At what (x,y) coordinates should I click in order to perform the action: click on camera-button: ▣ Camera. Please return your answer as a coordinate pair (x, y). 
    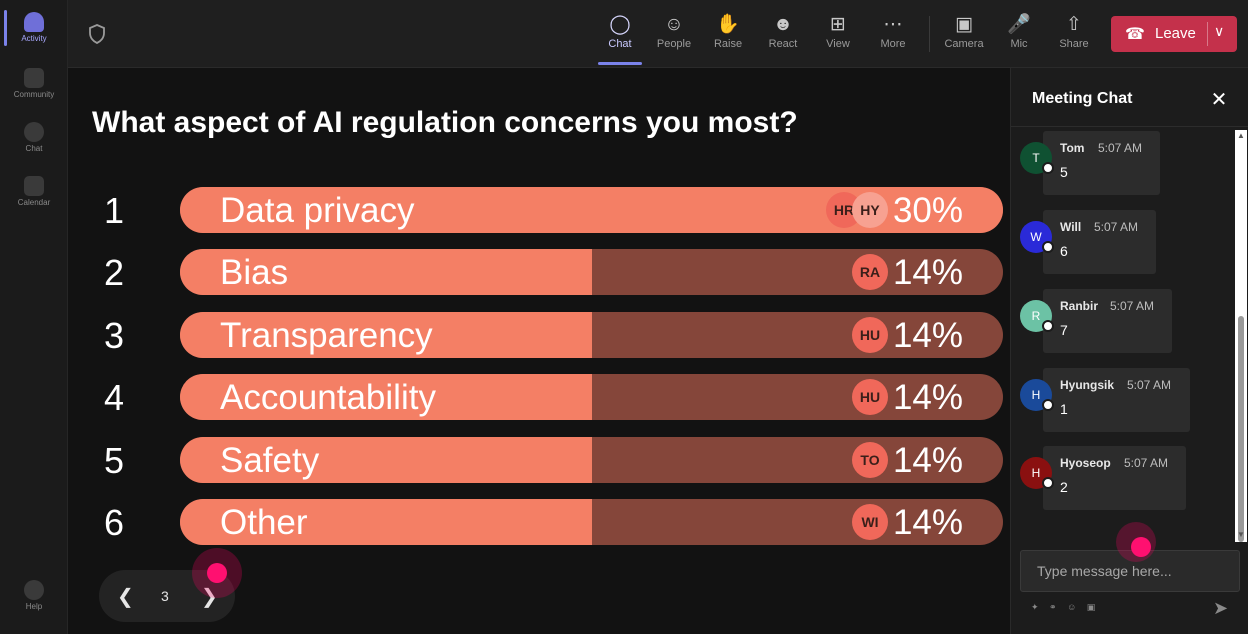
    Looking at the image, I should click on (964, 37).